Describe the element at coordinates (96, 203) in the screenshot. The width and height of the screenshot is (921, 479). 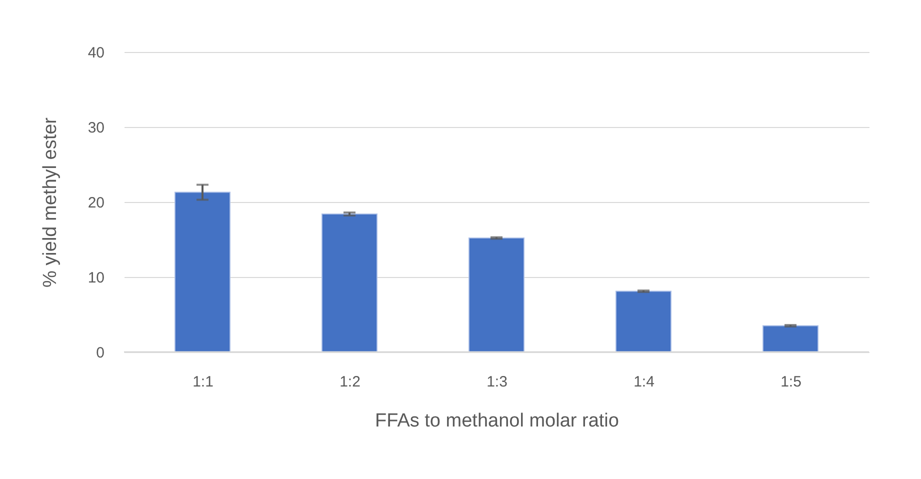
I see `y-tick-label: 20` at that location.